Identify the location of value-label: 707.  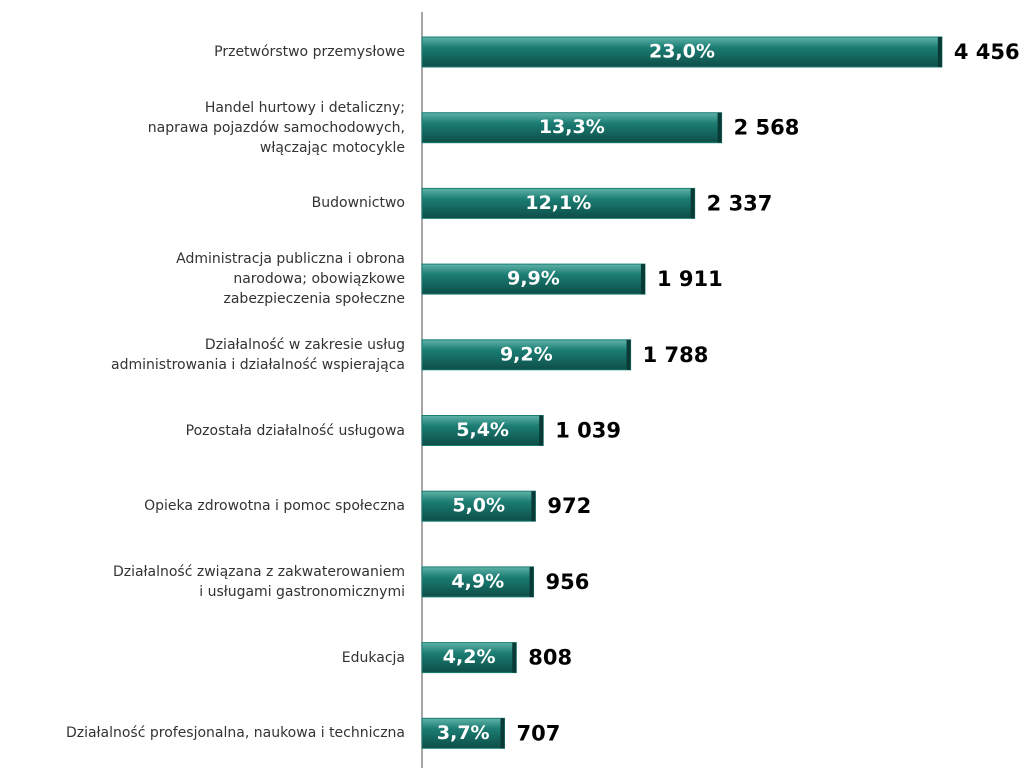
(538, 733).